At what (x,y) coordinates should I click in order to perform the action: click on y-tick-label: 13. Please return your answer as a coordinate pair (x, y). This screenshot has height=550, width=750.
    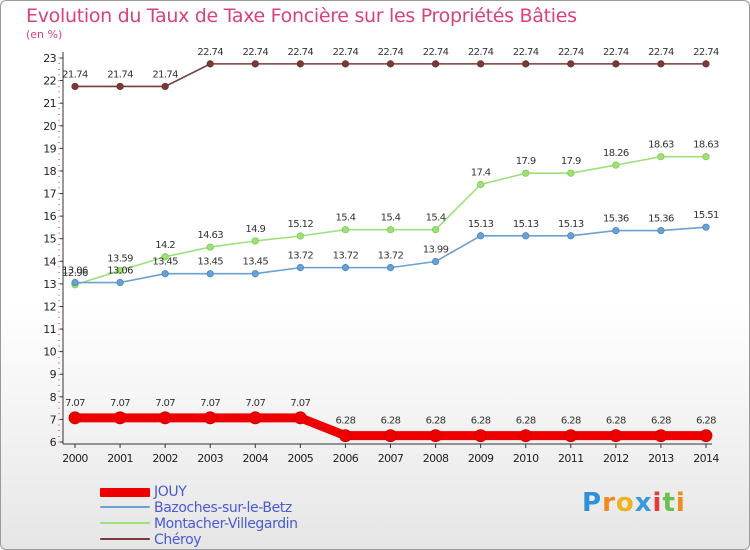
    Looking at the image, I should click on (49, 284).